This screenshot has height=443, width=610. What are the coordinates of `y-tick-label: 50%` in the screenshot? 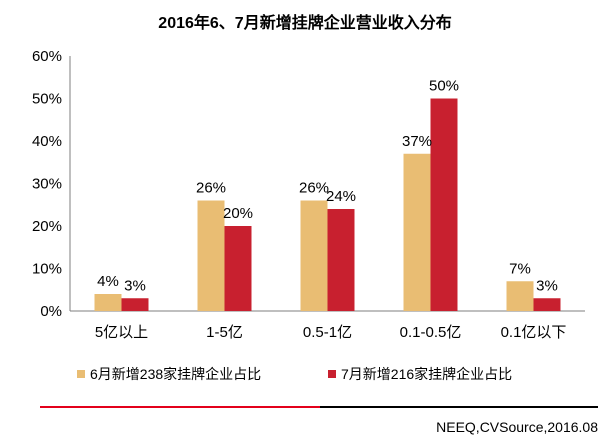 It's located at (47, 99).